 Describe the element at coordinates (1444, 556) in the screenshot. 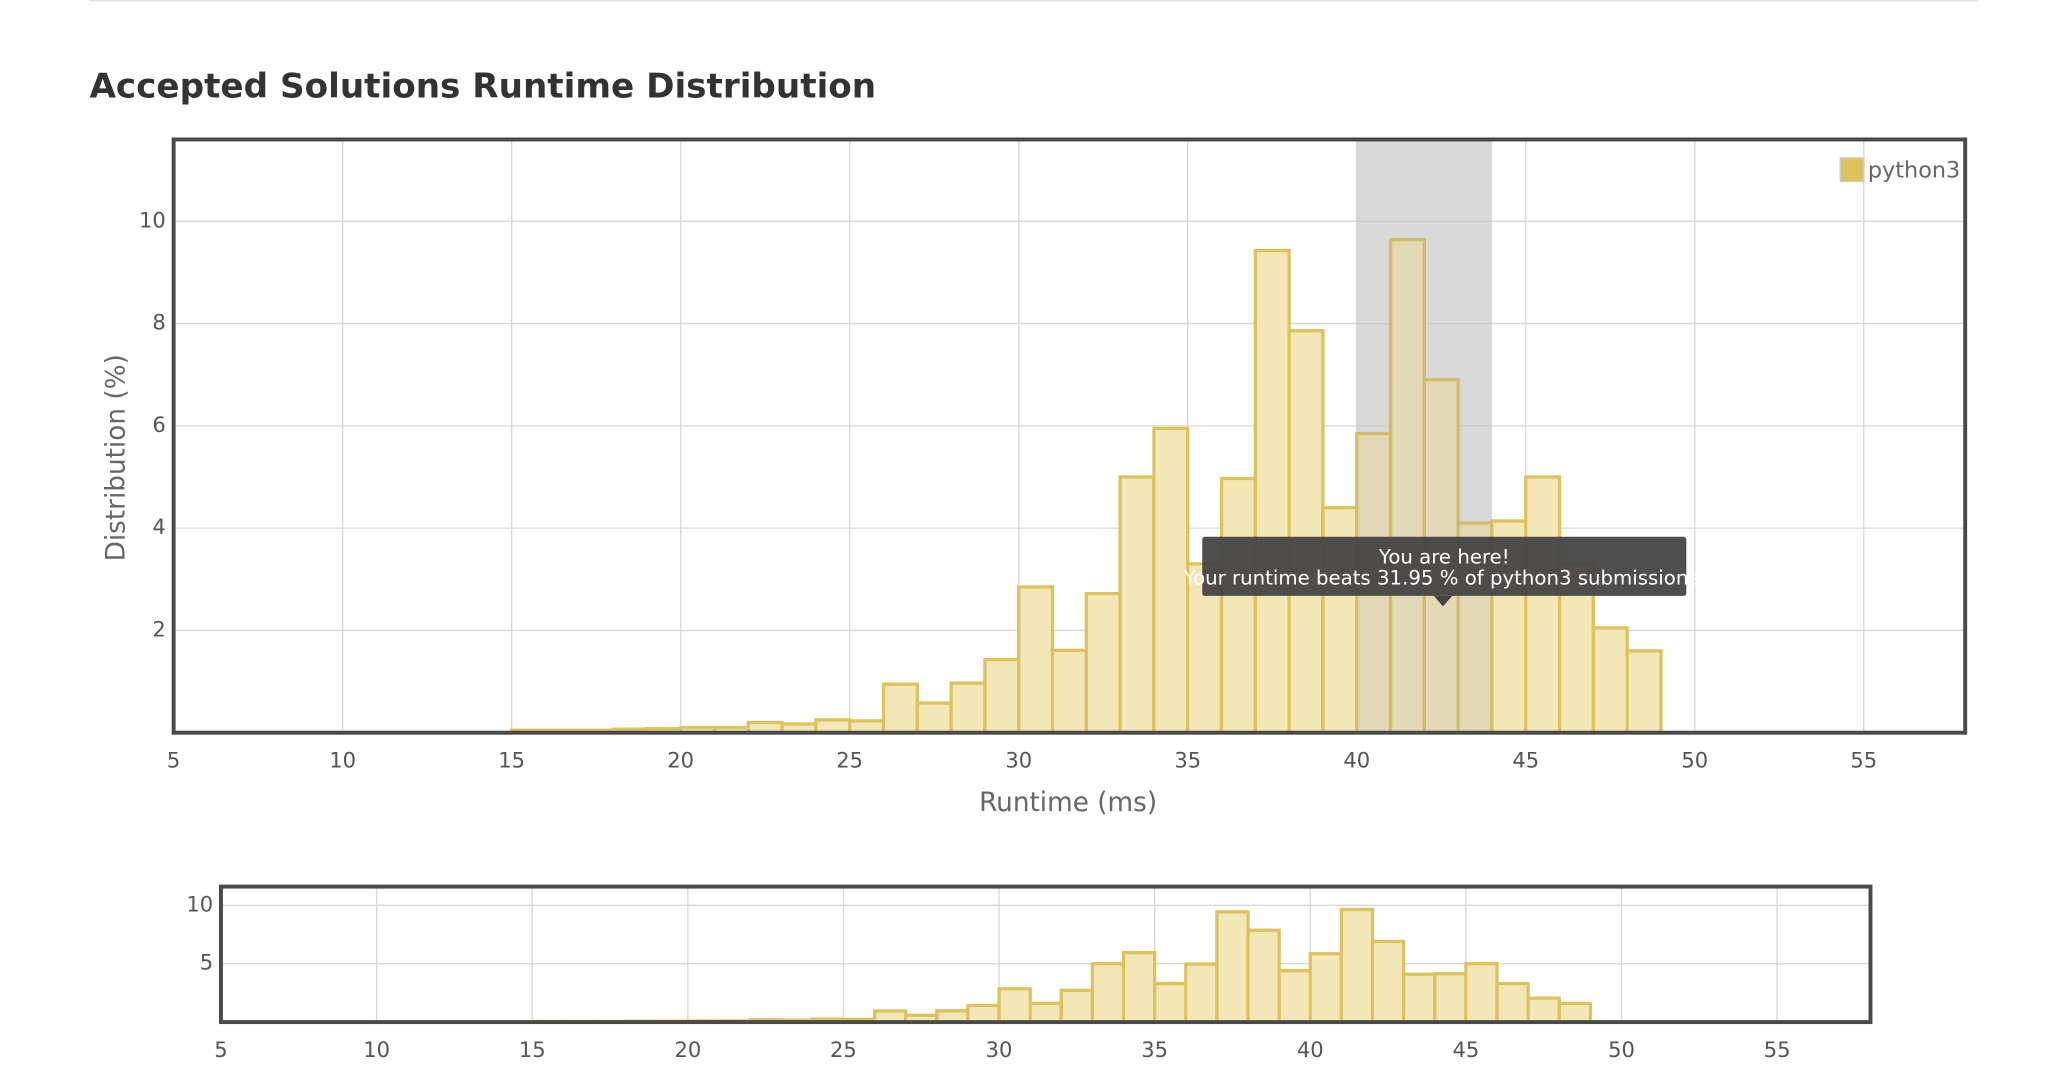

I see `tooltip-title: You are here!` at that location.